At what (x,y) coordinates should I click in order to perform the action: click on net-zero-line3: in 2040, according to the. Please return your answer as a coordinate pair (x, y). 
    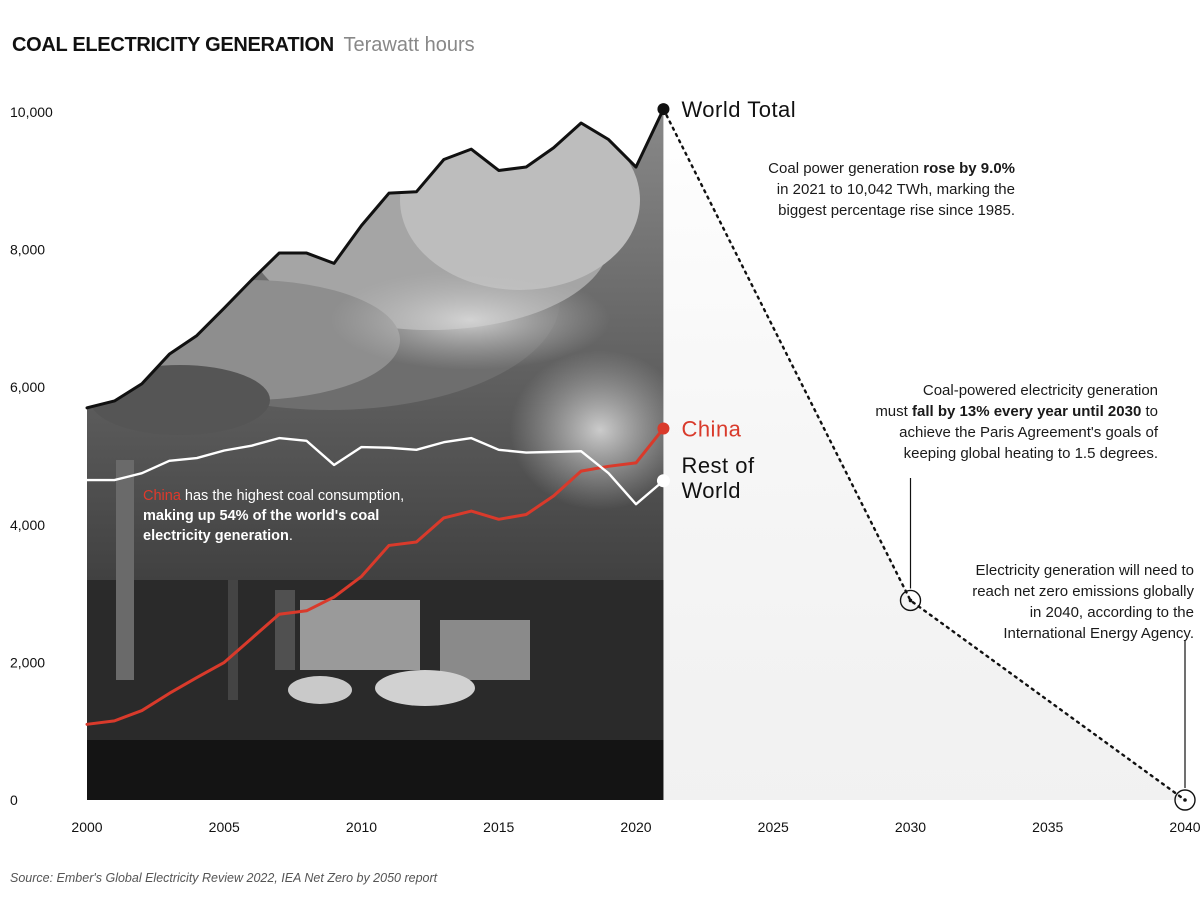
    Looking at the image, I should click on (1111, 612).